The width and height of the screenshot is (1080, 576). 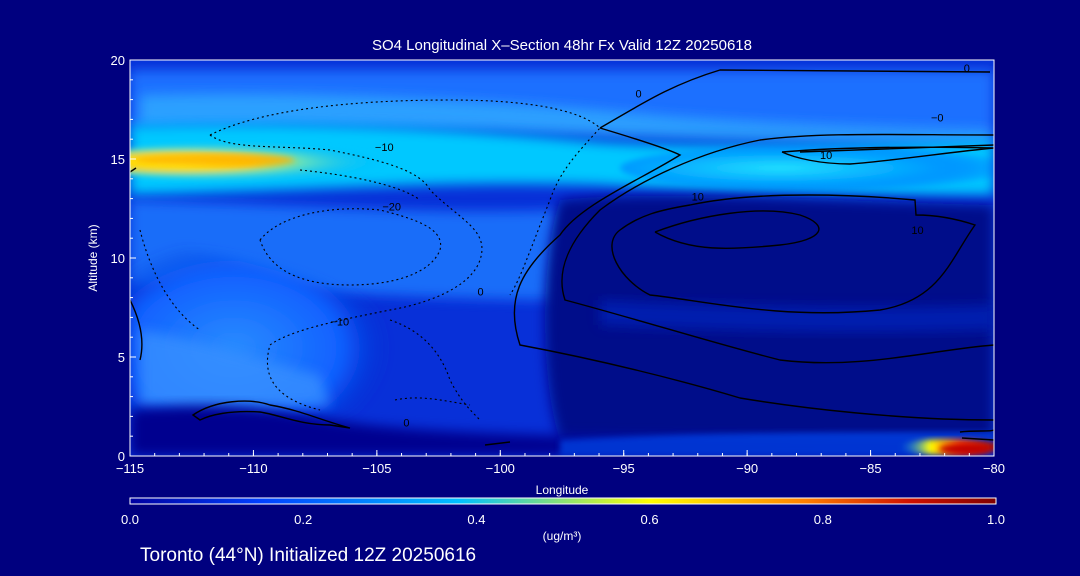 What do you see at coordinates (391, 207) in the screenshot?
I see `contour-label: −20` at bounding box center [391, 207].